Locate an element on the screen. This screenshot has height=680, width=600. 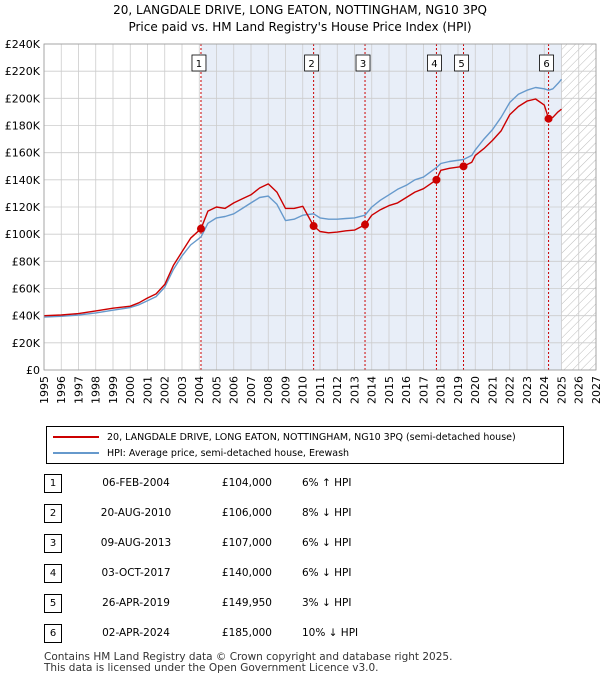
x-tick-label: 2005 is located at coordinates (216, 390).